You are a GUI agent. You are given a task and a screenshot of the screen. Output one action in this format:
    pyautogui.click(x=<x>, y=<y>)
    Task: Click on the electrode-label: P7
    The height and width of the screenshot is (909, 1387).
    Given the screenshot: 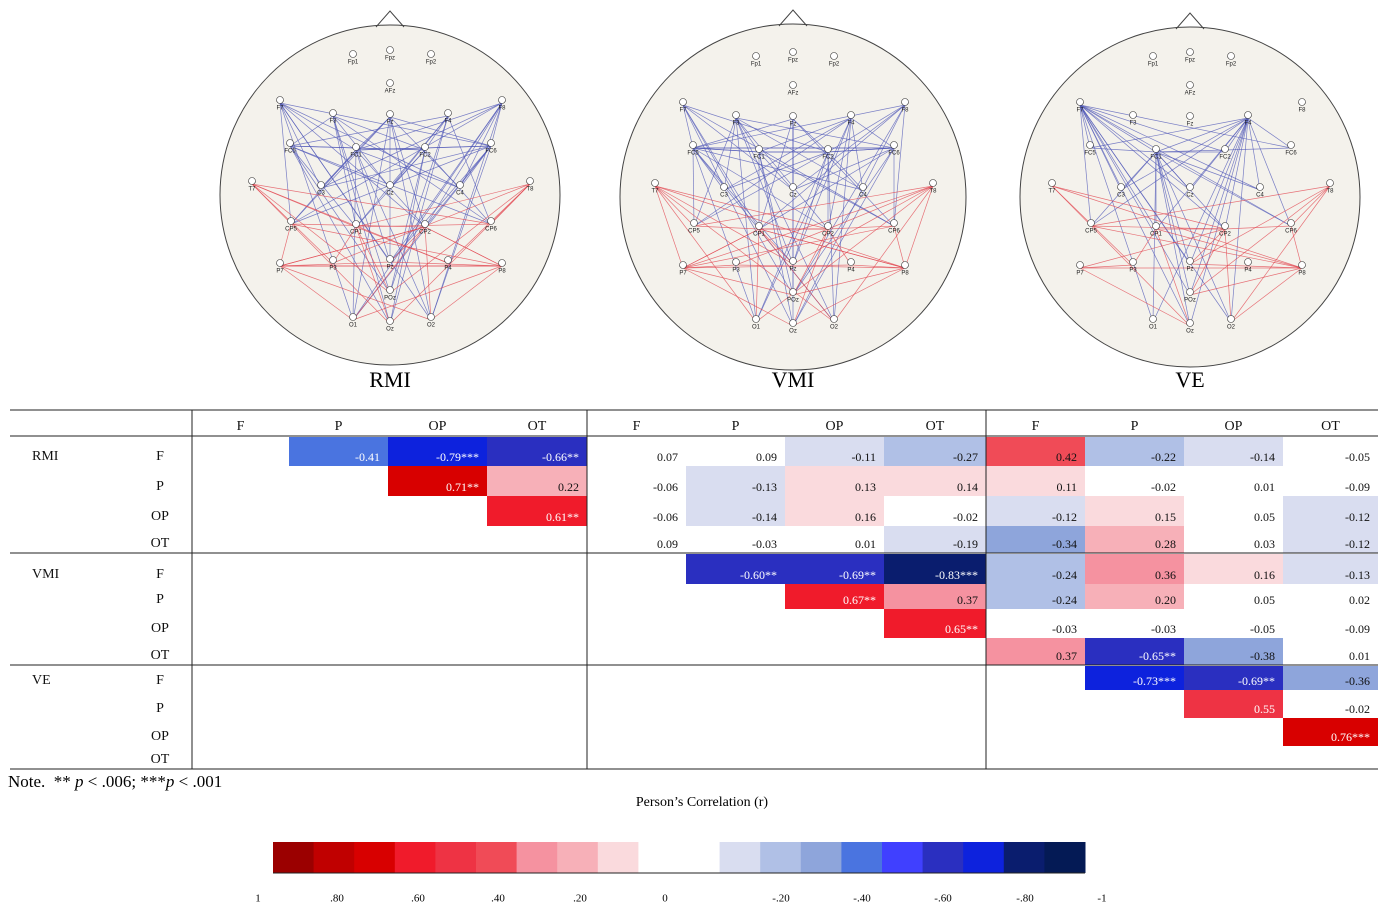 What is the action you would take?
    pyautogui.click(x=1080, y=274)
    